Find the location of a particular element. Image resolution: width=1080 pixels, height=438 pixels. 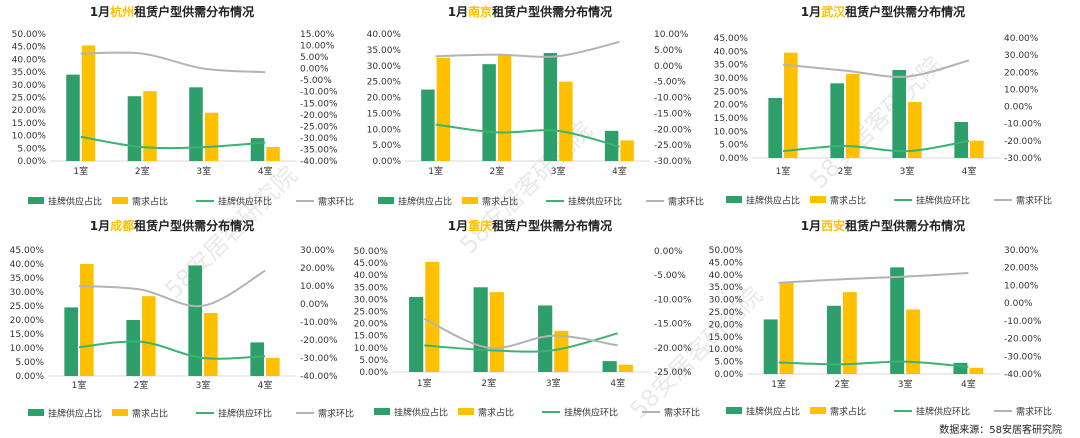

y2-tick-label: -25.00% is located at coordinates (673, 146).